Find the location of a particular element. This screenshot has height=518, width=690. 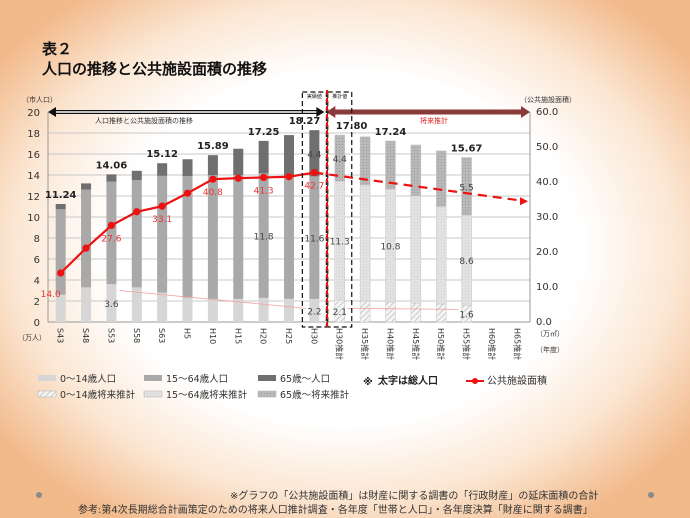

x-tick-label: H30推計 is located at coordinates (340, 344).